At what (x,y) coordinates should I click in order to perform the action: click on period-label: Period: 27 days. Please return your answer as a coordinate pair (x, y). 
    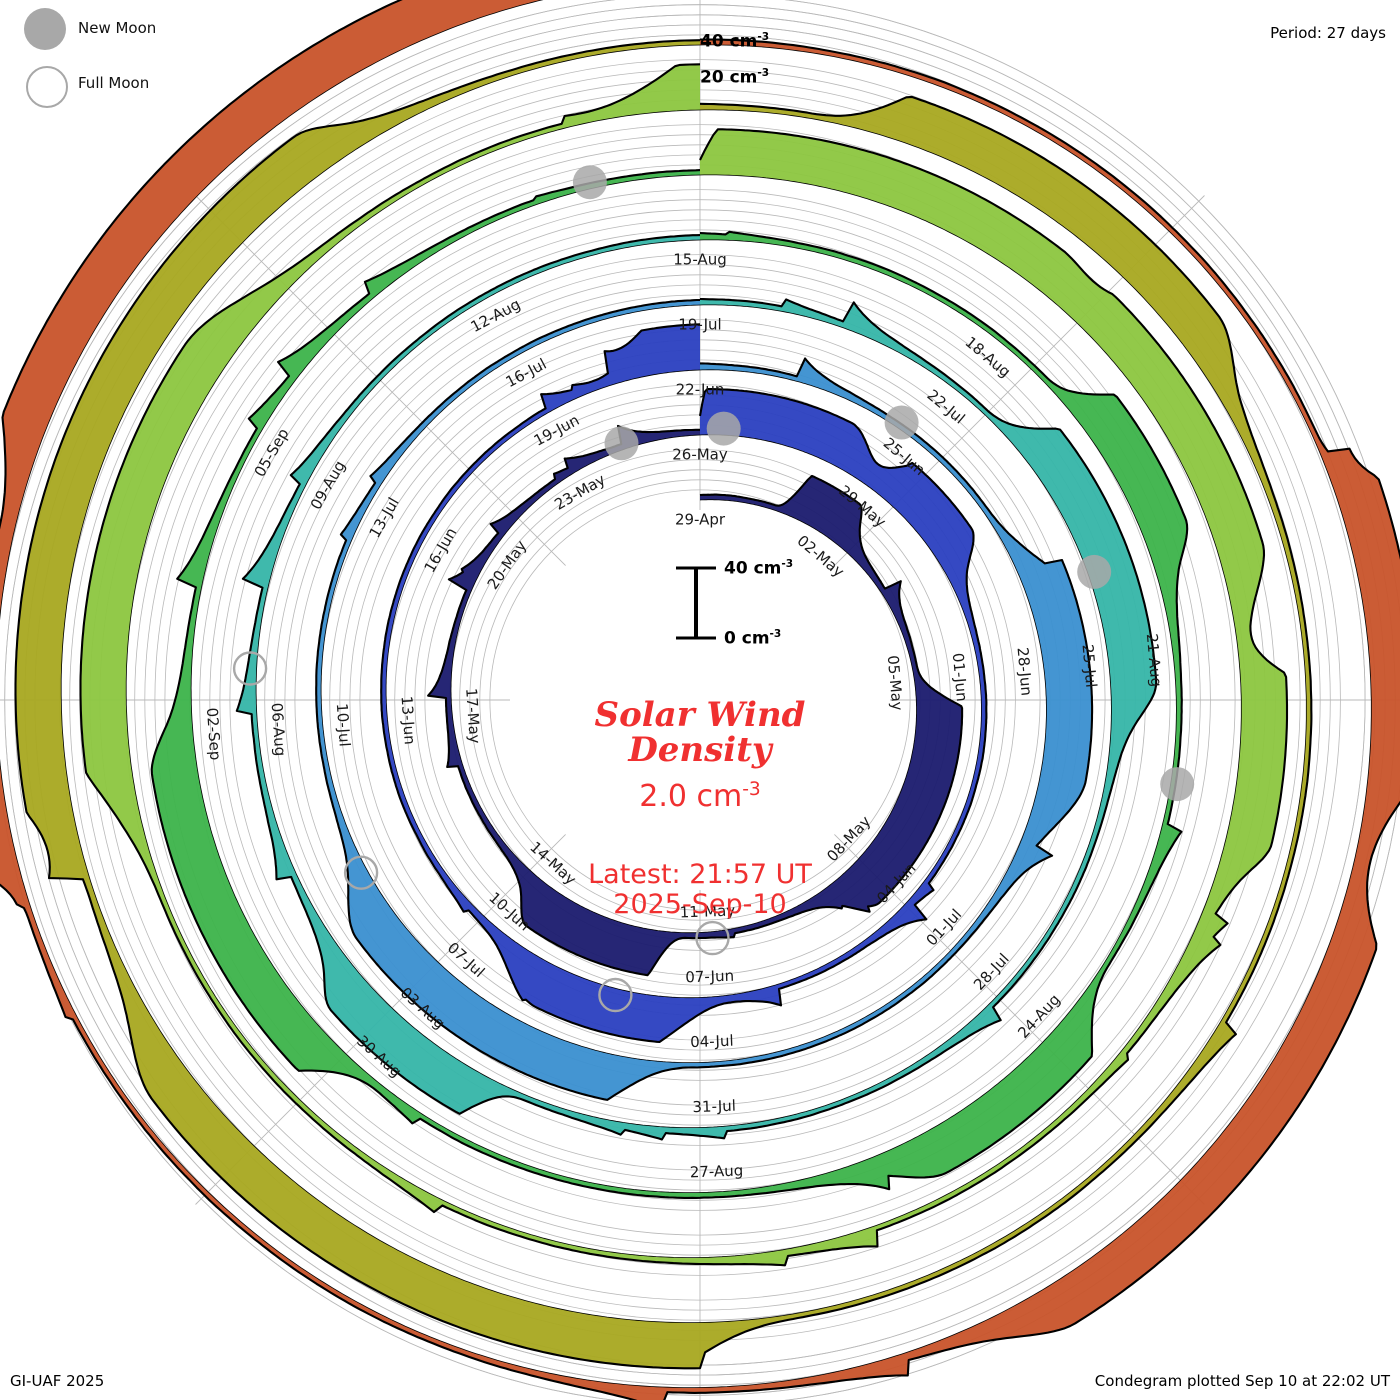
    Looking at the image, I should click on (1328, 33).